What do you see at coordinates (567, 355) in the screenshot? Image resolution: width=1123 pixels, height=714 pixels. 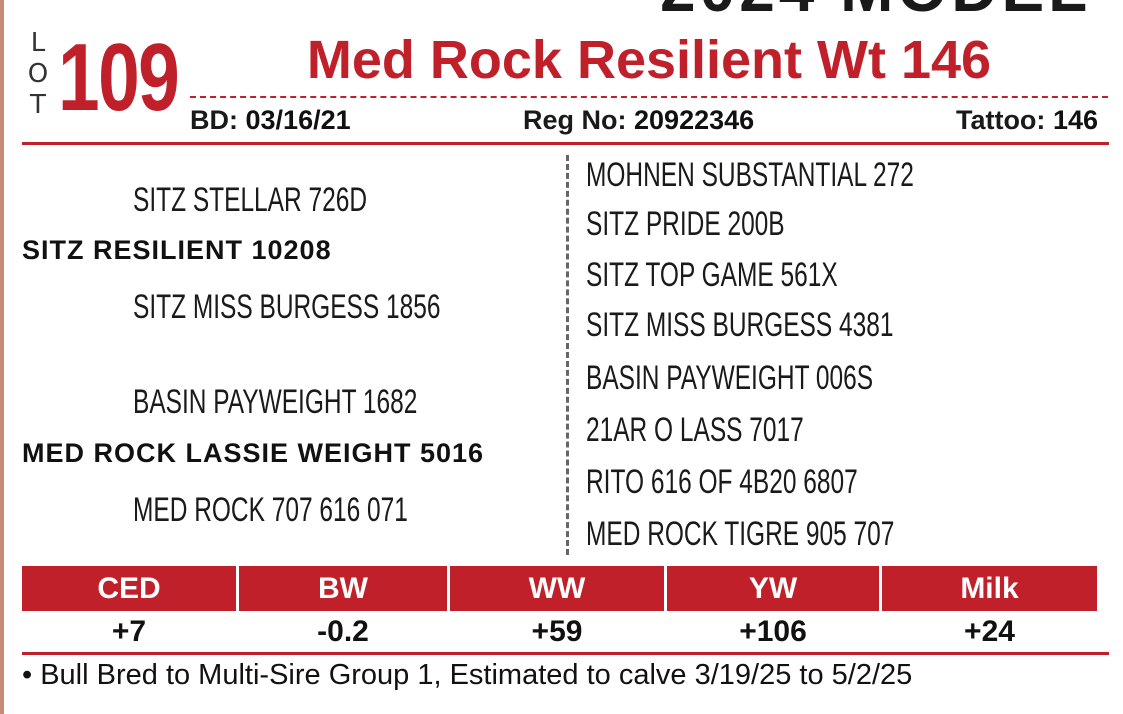 I see `pedigree-divider` at bounding box center [567, 355].